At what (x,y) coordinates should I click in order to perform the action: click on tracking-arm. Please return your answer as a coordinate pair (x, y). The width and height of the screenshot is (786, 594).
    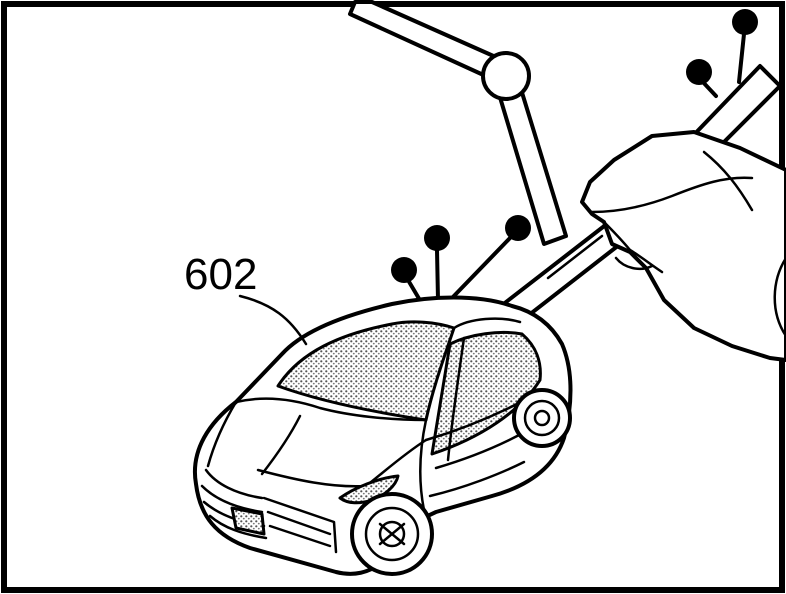
    Looking at the image, I should click on (458, 123).